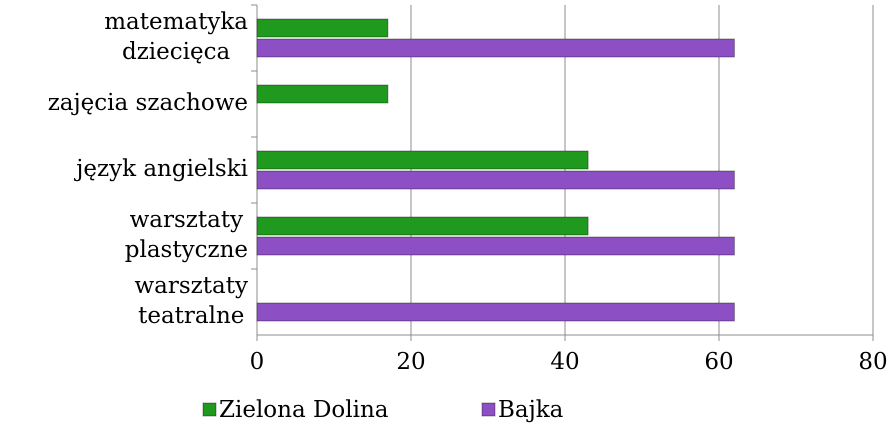  Describe the element at coordinates (304, 410) in the screenshot. I see `legend-label: Zielona Dolina` at that location.